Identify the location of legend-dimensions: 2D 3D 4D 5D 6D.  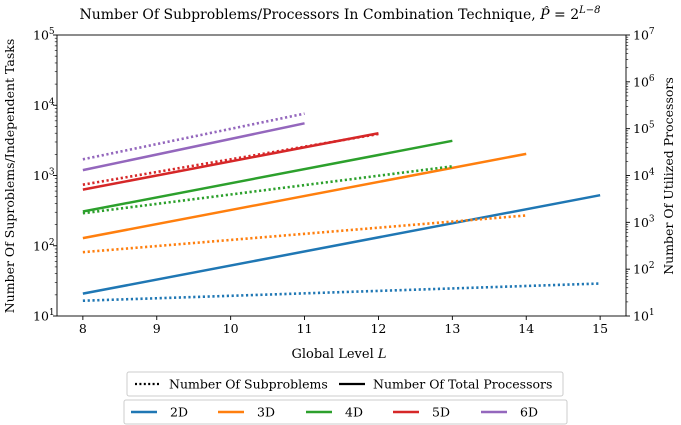
(345, 412).